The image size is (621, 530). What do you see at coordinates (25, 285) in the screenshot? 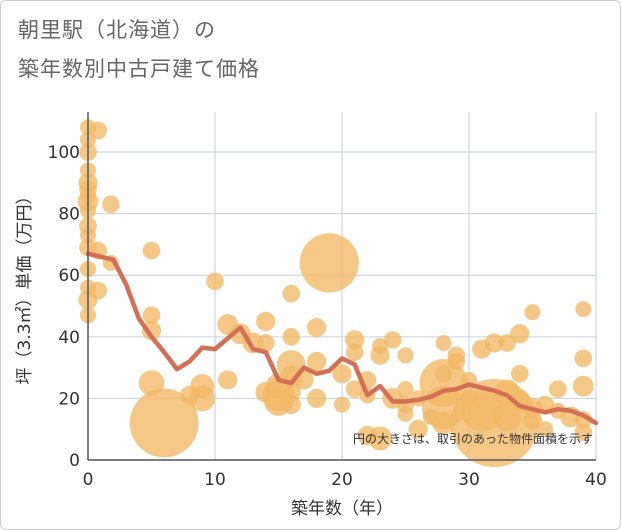
I see `y-axis-label: 坪（3.3㎡）単価（万円）` at bounding box center [25, 285].